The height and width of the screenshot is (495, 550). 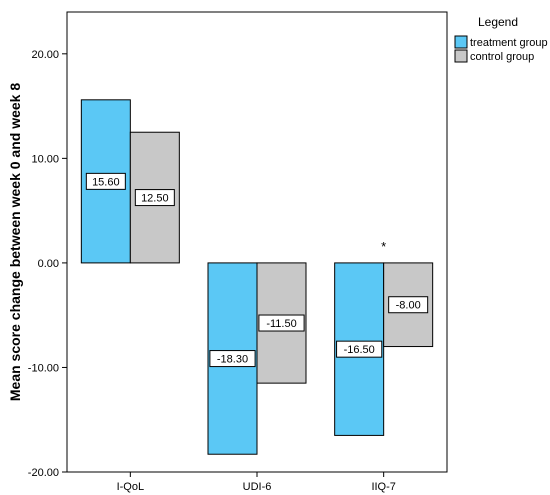 I want to click on data-label: -16.50, so click(x=359, y=350).